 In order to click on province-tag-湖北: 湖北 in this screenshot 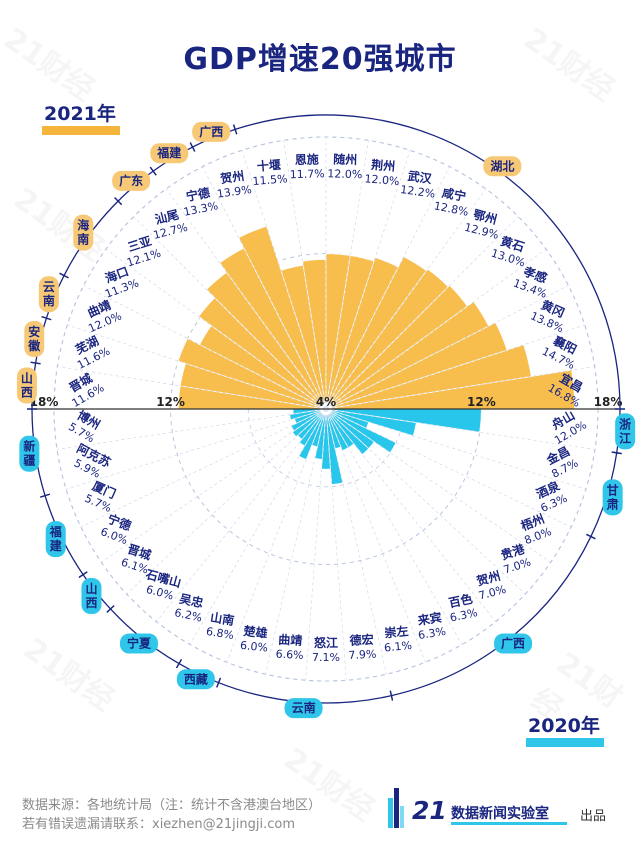, I will do `click(502, 166)`.